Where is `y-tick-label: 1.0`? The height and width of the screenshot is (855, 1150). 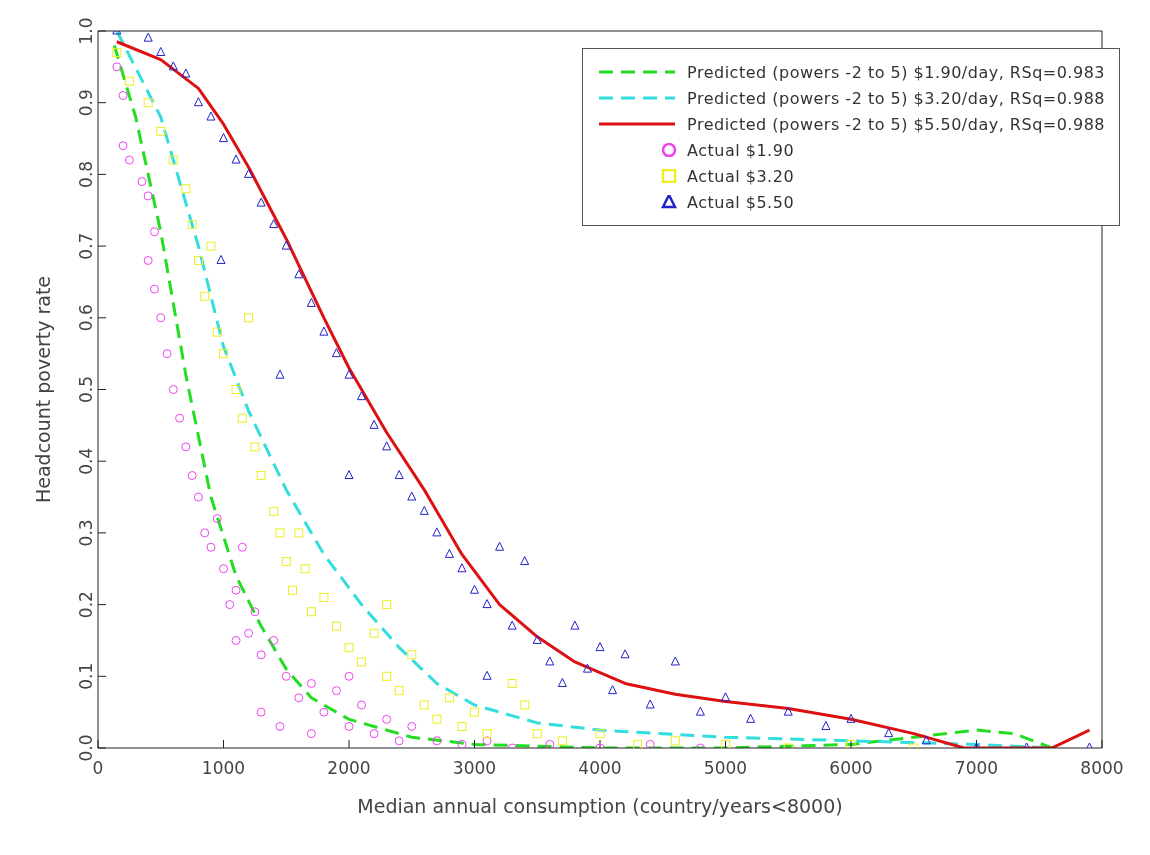
y-tick-label: 1.0 is located at coordinates (86, 31).